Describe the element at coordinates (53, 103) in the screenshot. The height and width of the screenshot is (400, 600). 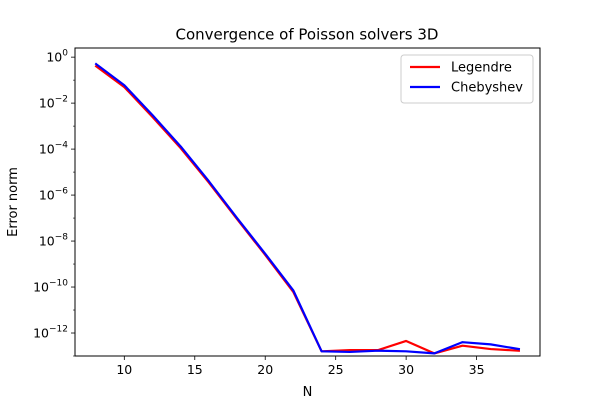
I see `y-tick-label: 10⁻²` at that location.